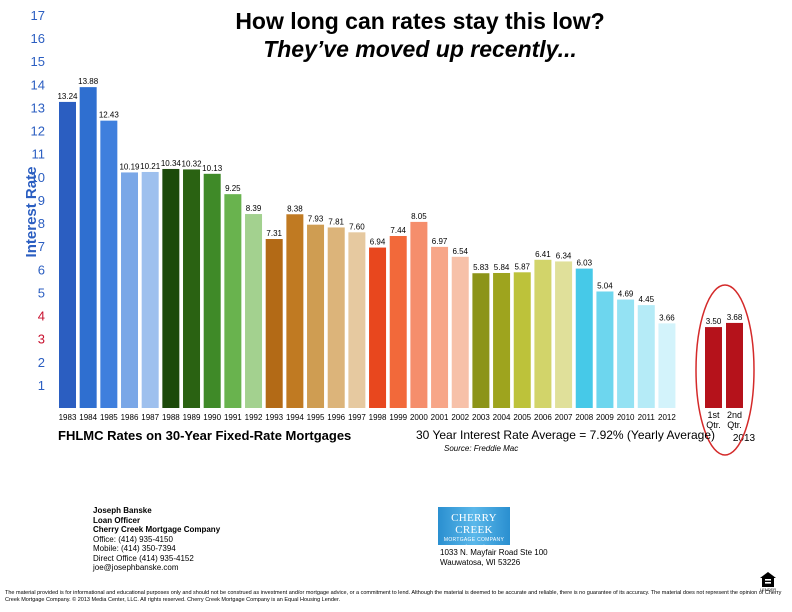 This screenshot has height=612, width=792. Describe the element at coordinates (481, 417) in the screenshot. I see `x-tick-label: 2003` at that location.